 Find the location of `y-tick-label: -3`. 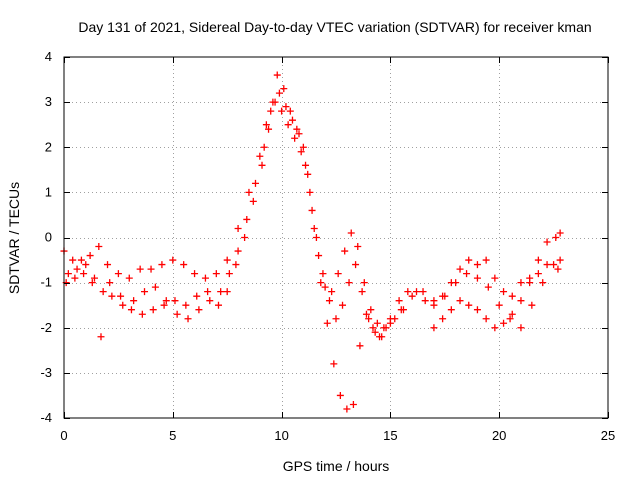

y-tick-label: -3 is located at coordinates (46, 372).